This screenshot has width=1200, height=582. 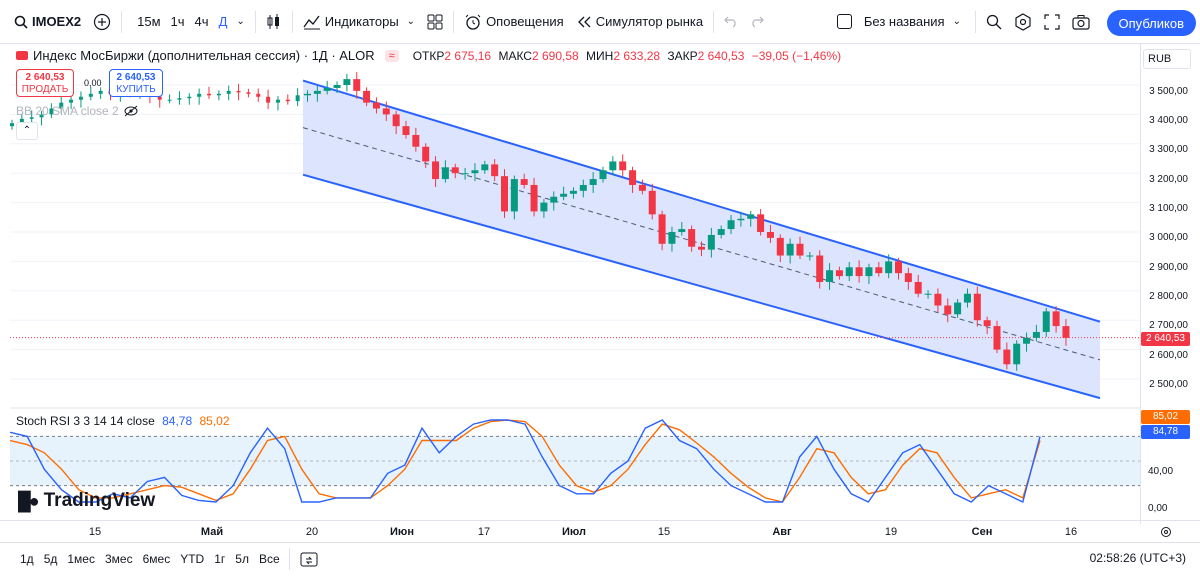 I want to click on undo-button, so click(x=731, y=22).